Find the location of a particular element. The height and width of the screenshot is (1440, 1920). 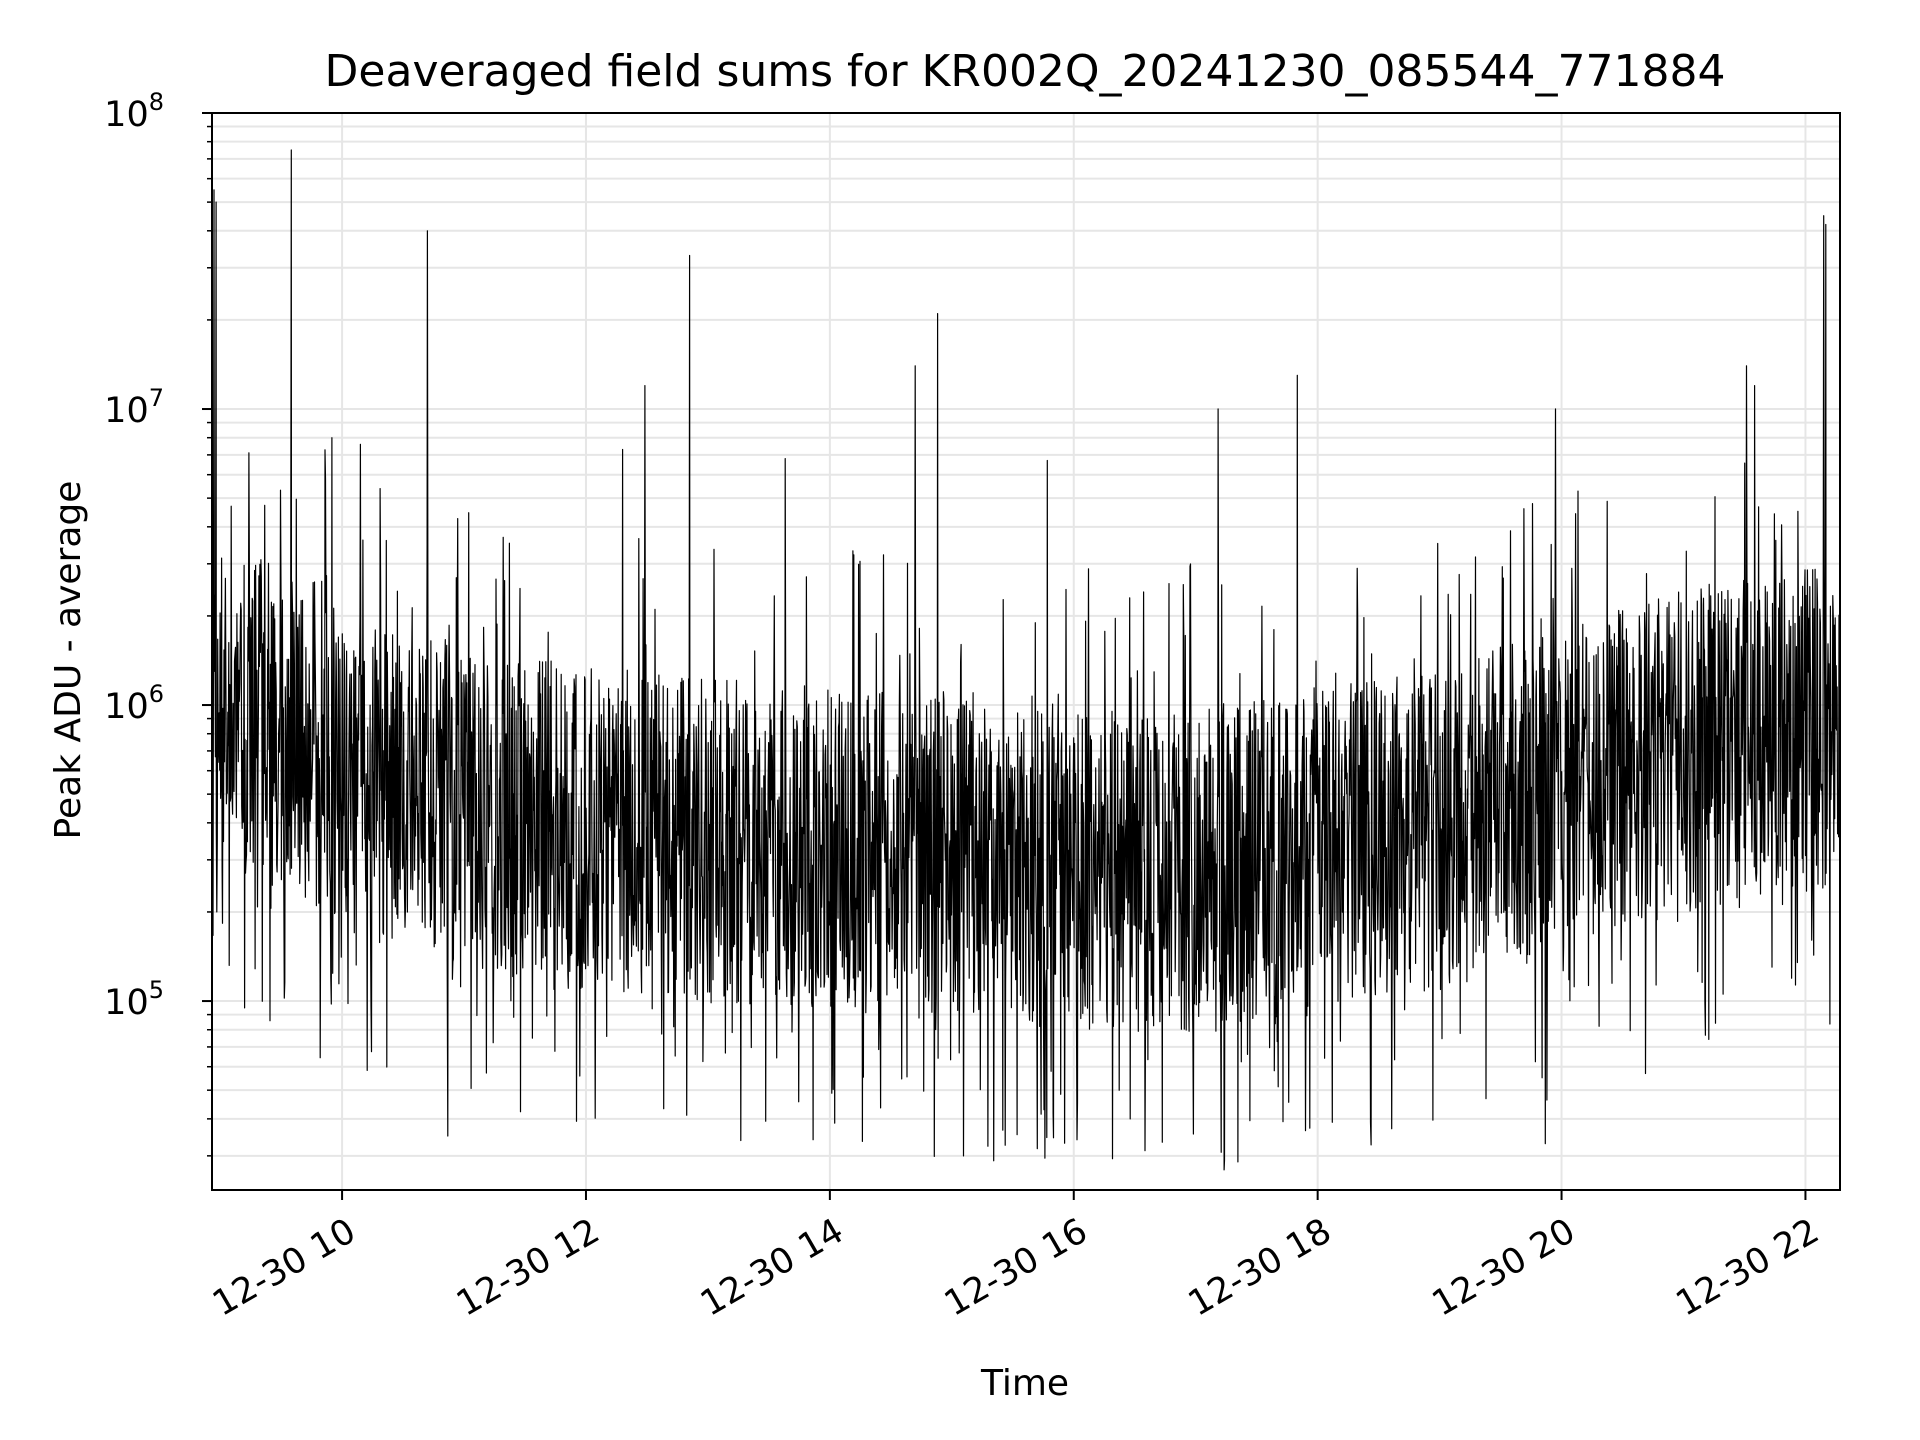

y-tick-label: 106 is located at coordinates (134, 703).